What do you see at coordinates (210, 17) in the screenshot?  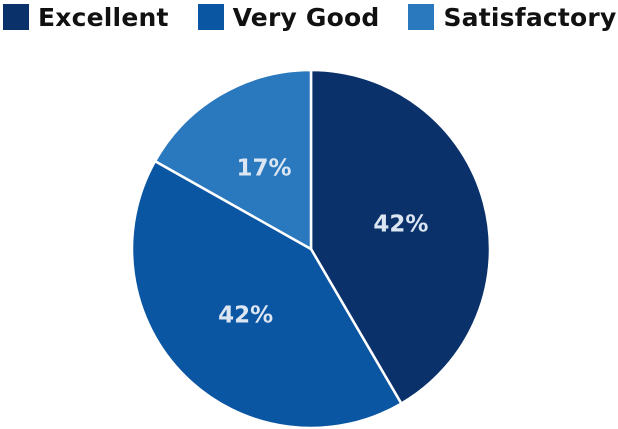 I see `legend-swatch-very-good` at bounding box center [210, 17].